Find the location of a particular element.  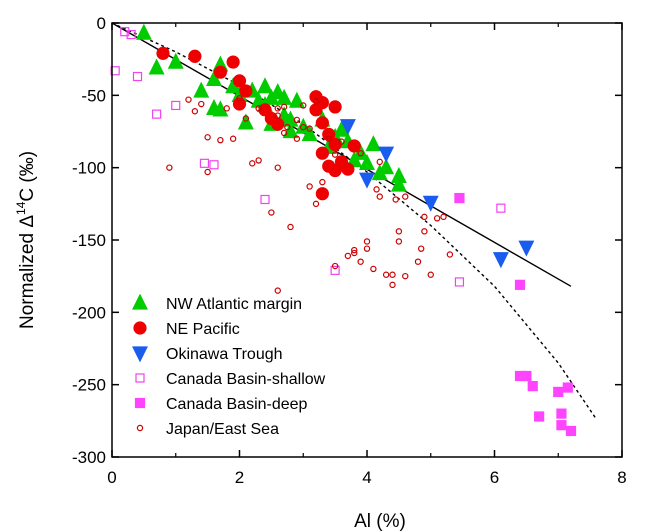

y-axis-title-post: C (‰) is located at coordinates (27, 176).